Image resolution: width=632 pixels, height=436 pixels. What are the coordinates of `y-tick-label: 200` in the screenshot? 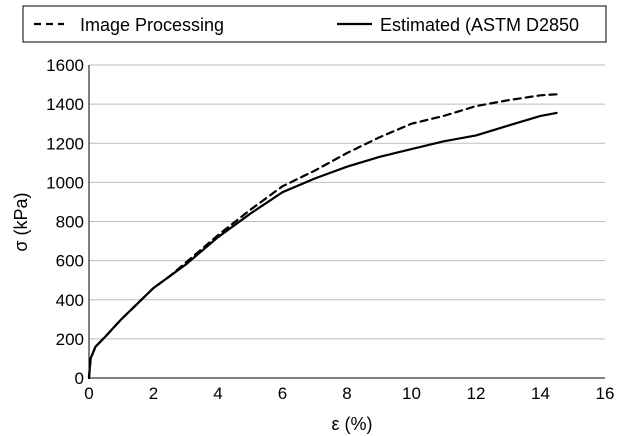 It's located at (70, 339).